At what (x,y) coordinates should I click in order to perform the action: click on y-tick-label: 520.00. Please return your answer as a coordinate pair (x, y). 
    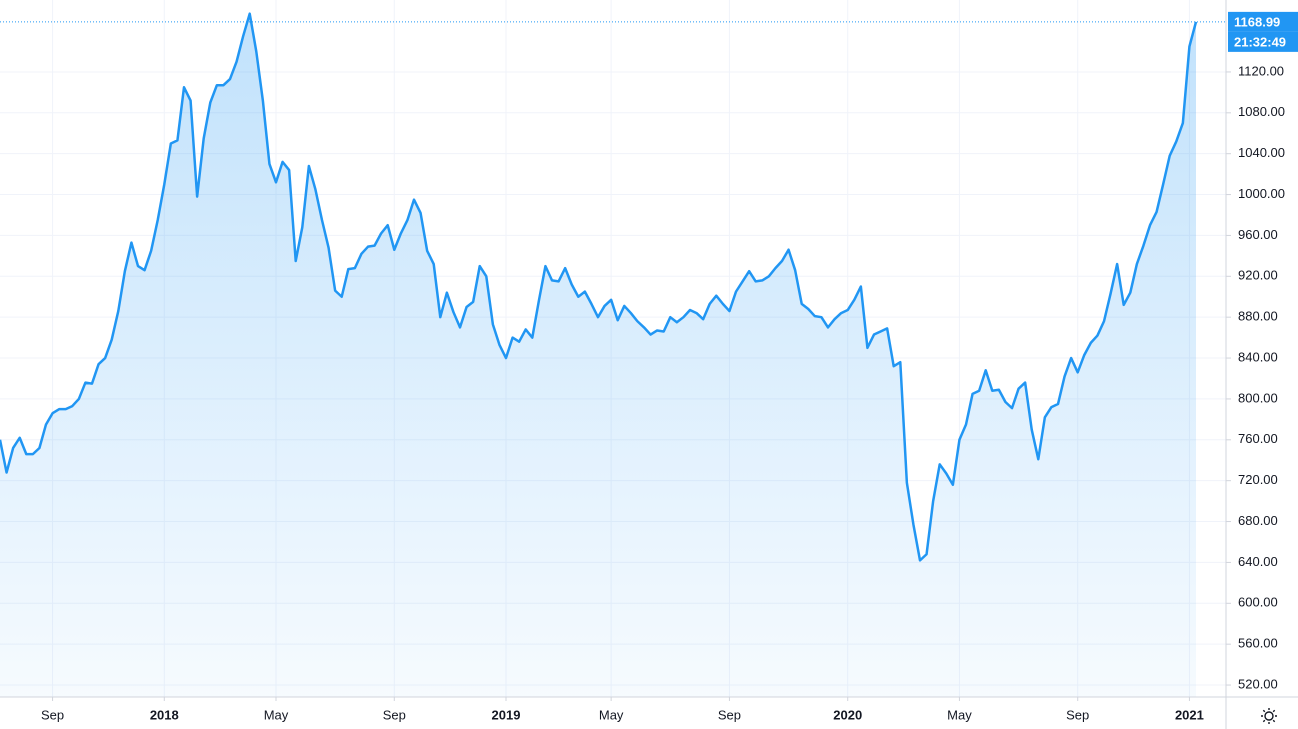
    Looking at the image, I should click on (1258, 683).